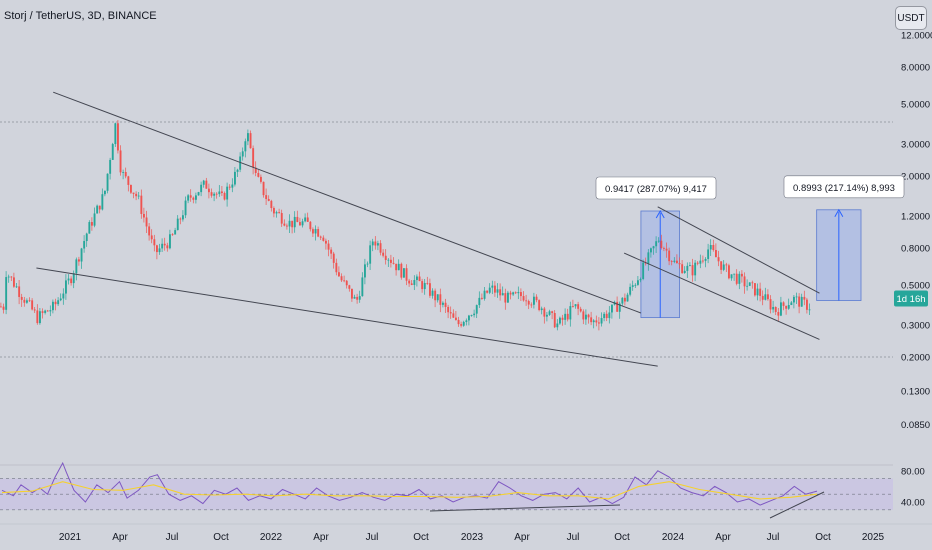 This screenshot has width=932, height=550. I want to click on x-tick-label: Oct, so click(421, 537).